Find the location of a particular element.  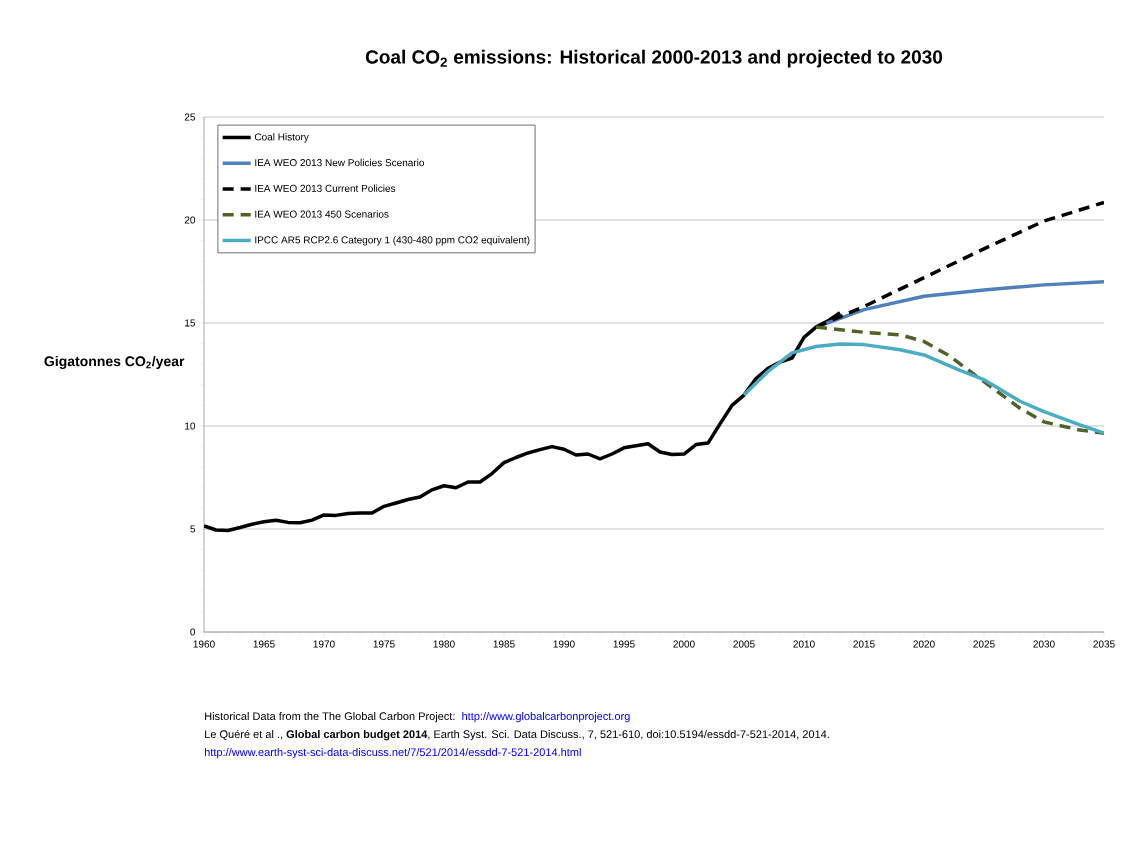

x-tick-label: 1995 is located at coordinates (624, 644).